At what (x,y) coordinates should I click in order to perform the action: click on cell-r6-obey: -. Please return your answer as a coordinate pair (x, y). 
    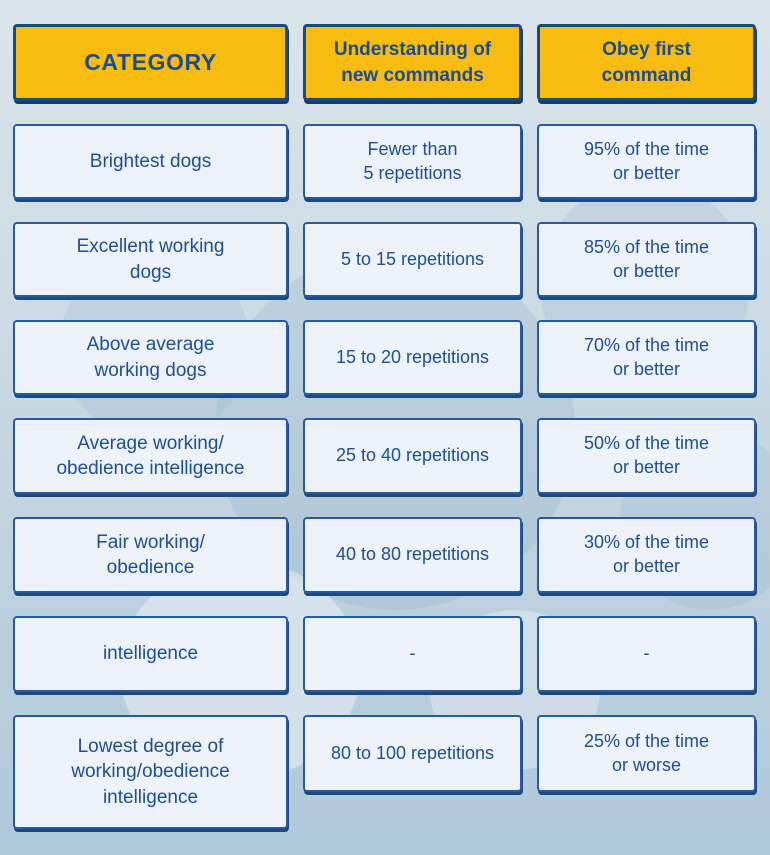
    Looking at the image, I should click on (646, 654).